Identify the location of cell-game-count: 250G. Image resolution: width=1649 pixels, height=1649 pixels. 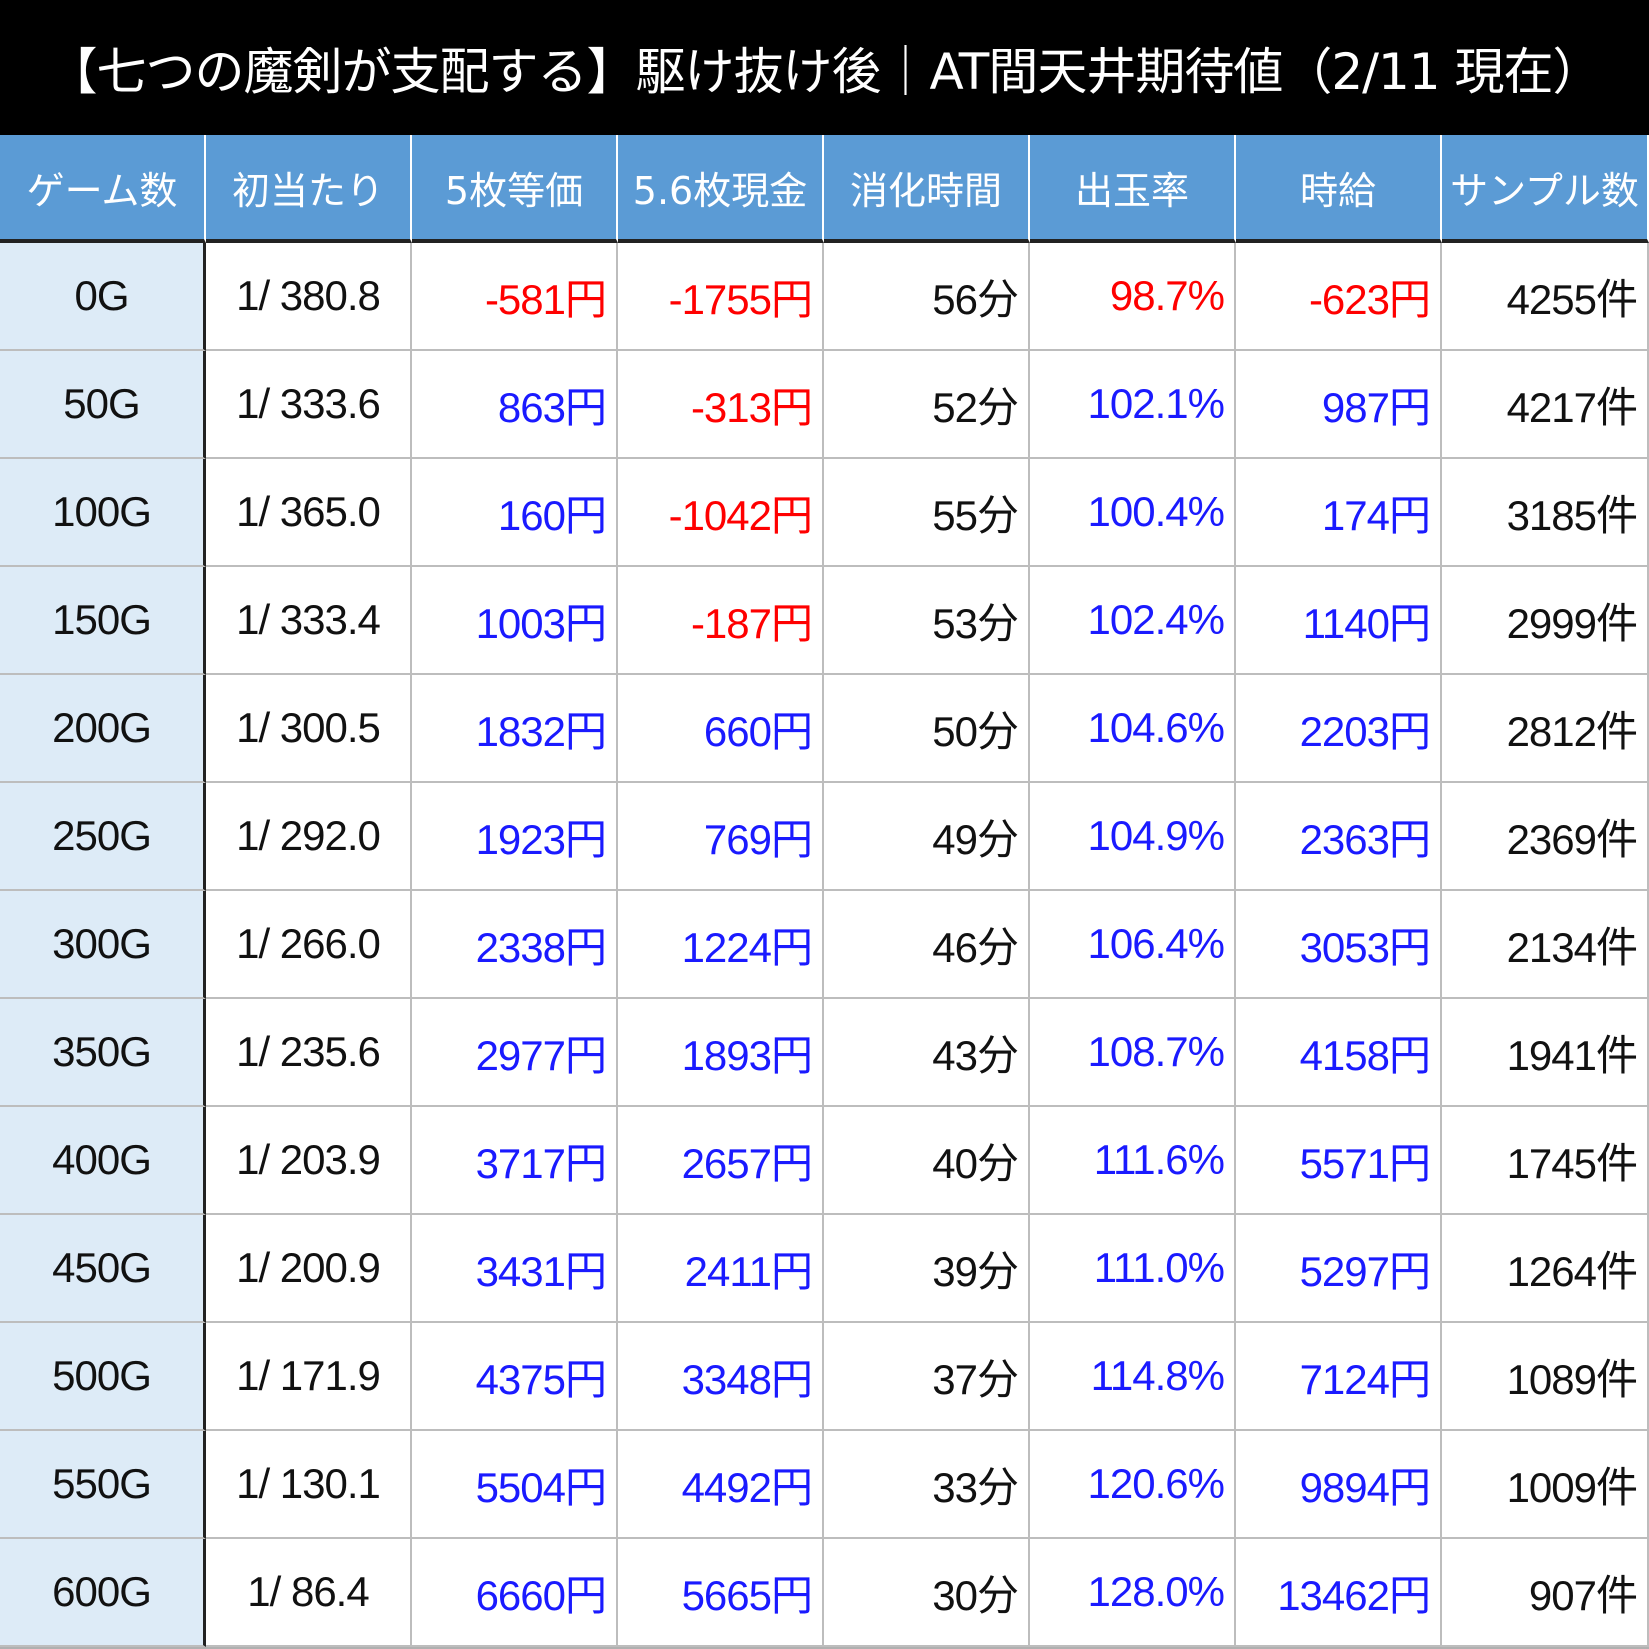
(103, 837).